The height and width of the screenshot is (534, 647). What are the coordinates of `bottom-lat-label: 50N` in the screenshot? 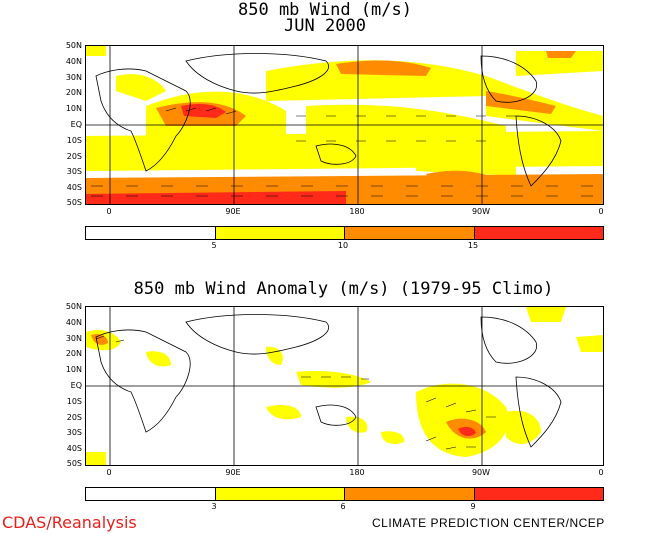 It's located at (73, 306).